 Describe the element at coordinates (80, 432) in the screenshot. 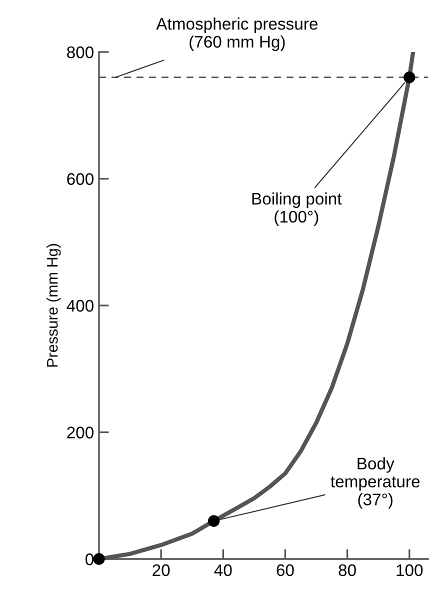

I see `y-tick-label: 200` at that location.